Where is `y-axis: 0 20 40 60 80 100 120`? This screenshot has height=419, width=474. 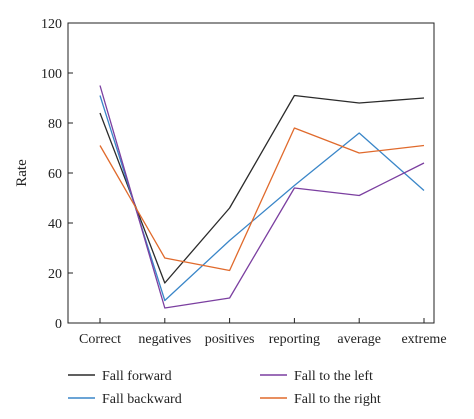
y-axis: 0 20 40 60 80 100 120 is located at coordinates (57, 174).